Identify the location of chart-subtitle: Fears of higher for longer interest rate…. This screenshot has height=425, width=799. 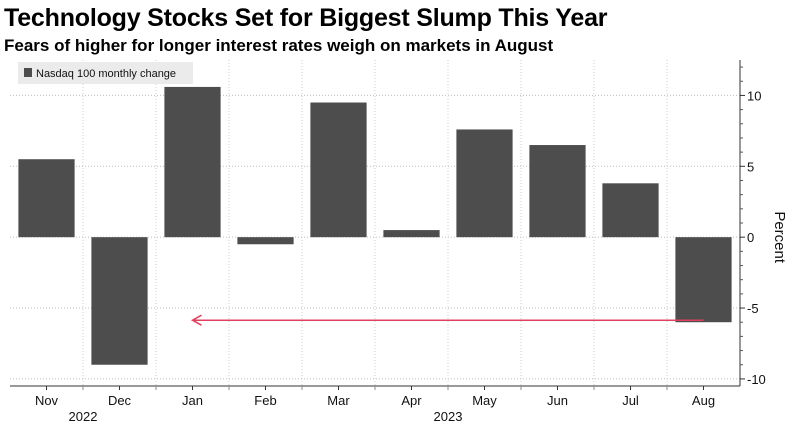
(279, 45).